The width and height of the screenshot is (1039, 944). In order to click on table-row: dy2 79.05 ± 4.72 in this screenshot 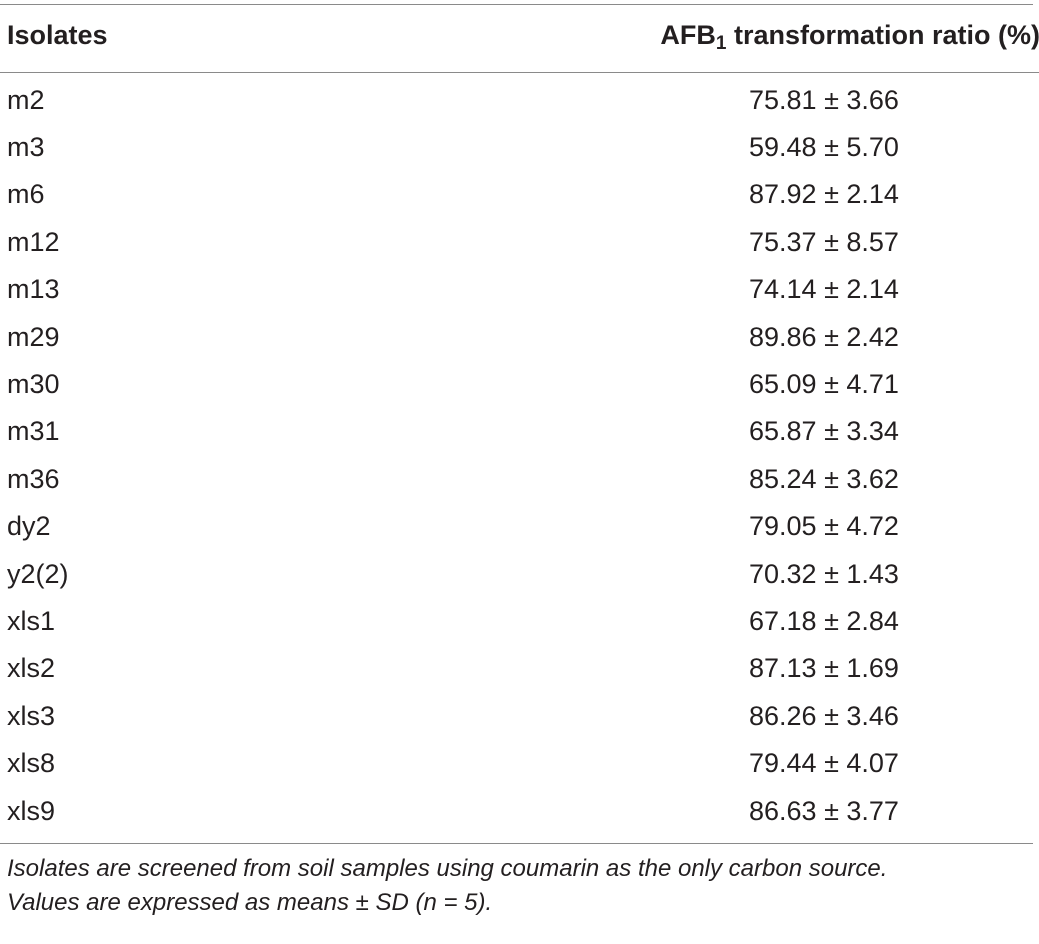, I will do `click(519, 526)`.